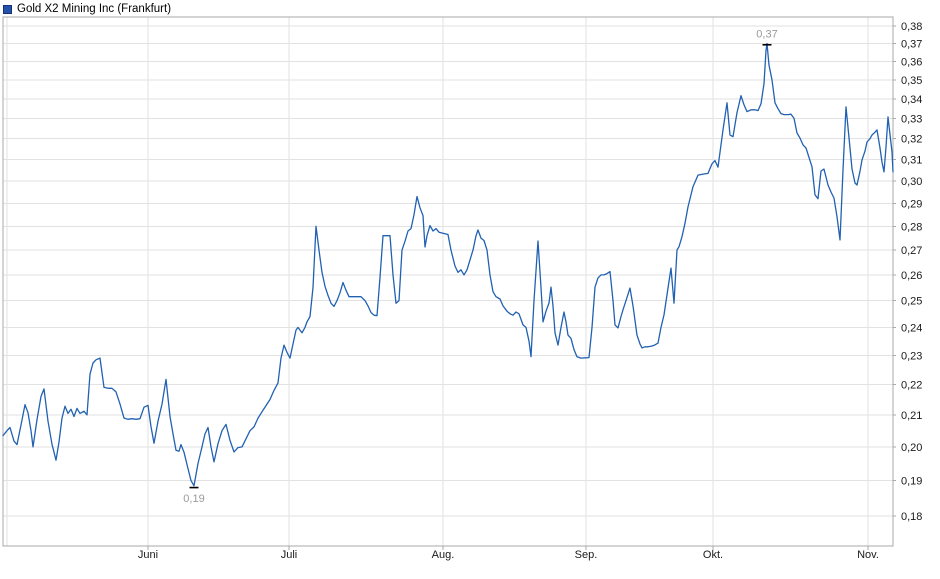 This screenshot has height=579, width=940. Describe the element at coordinates (7, 9) in the screenshot. I see `series-color-swatch-icon` at that location.